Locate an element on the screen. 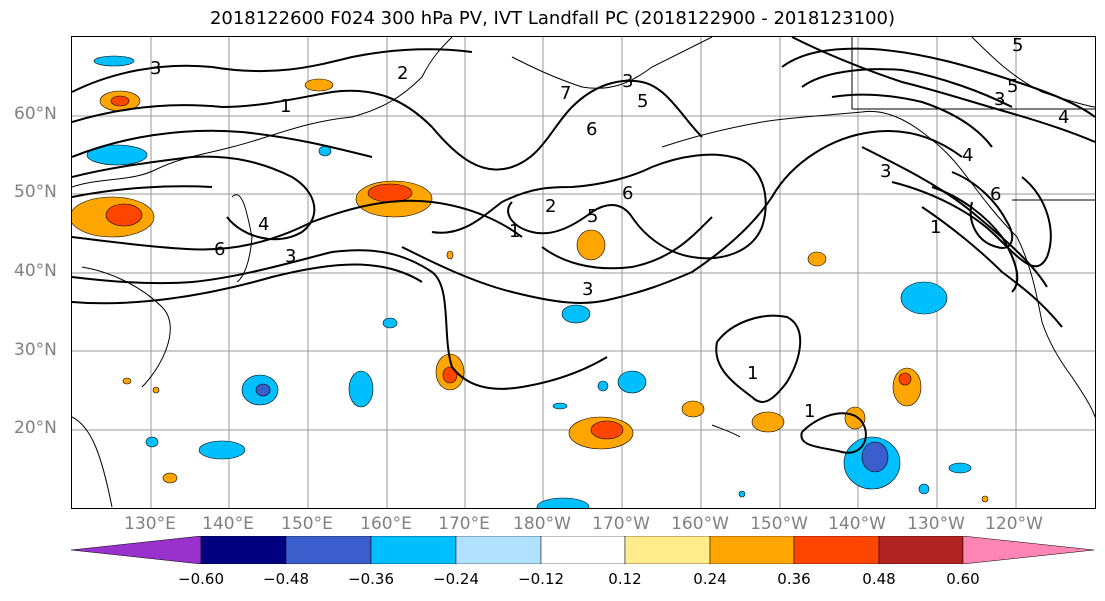 The image size is (1105, 601). colorbar-tick-label: −0.60 is located at coordinates (201, 579).